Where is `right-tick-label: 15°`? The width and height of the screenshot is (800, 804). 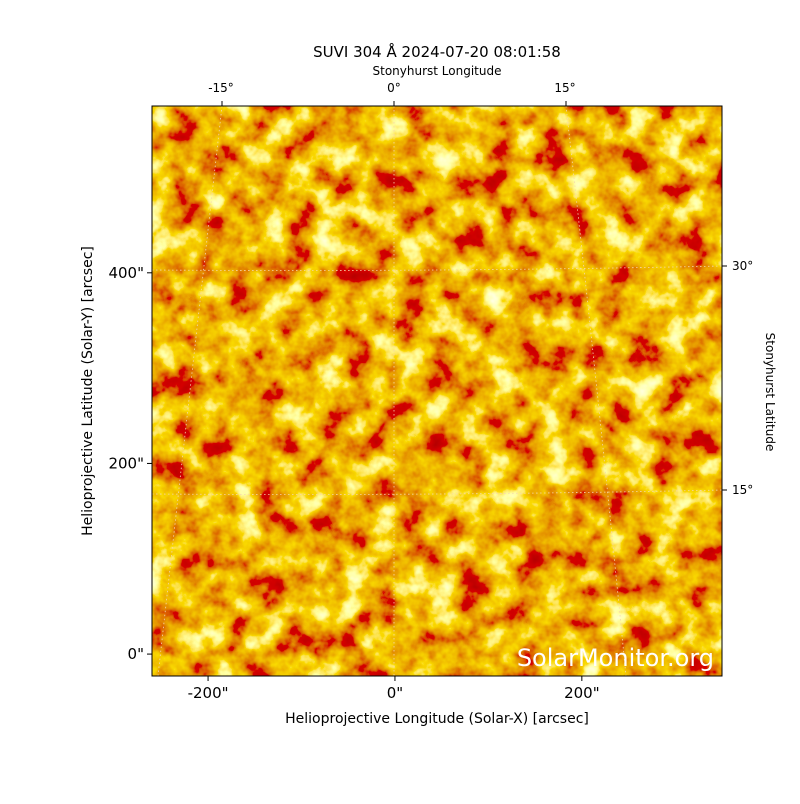
right-tick-label: 15° is located at coordinates (742, 490).